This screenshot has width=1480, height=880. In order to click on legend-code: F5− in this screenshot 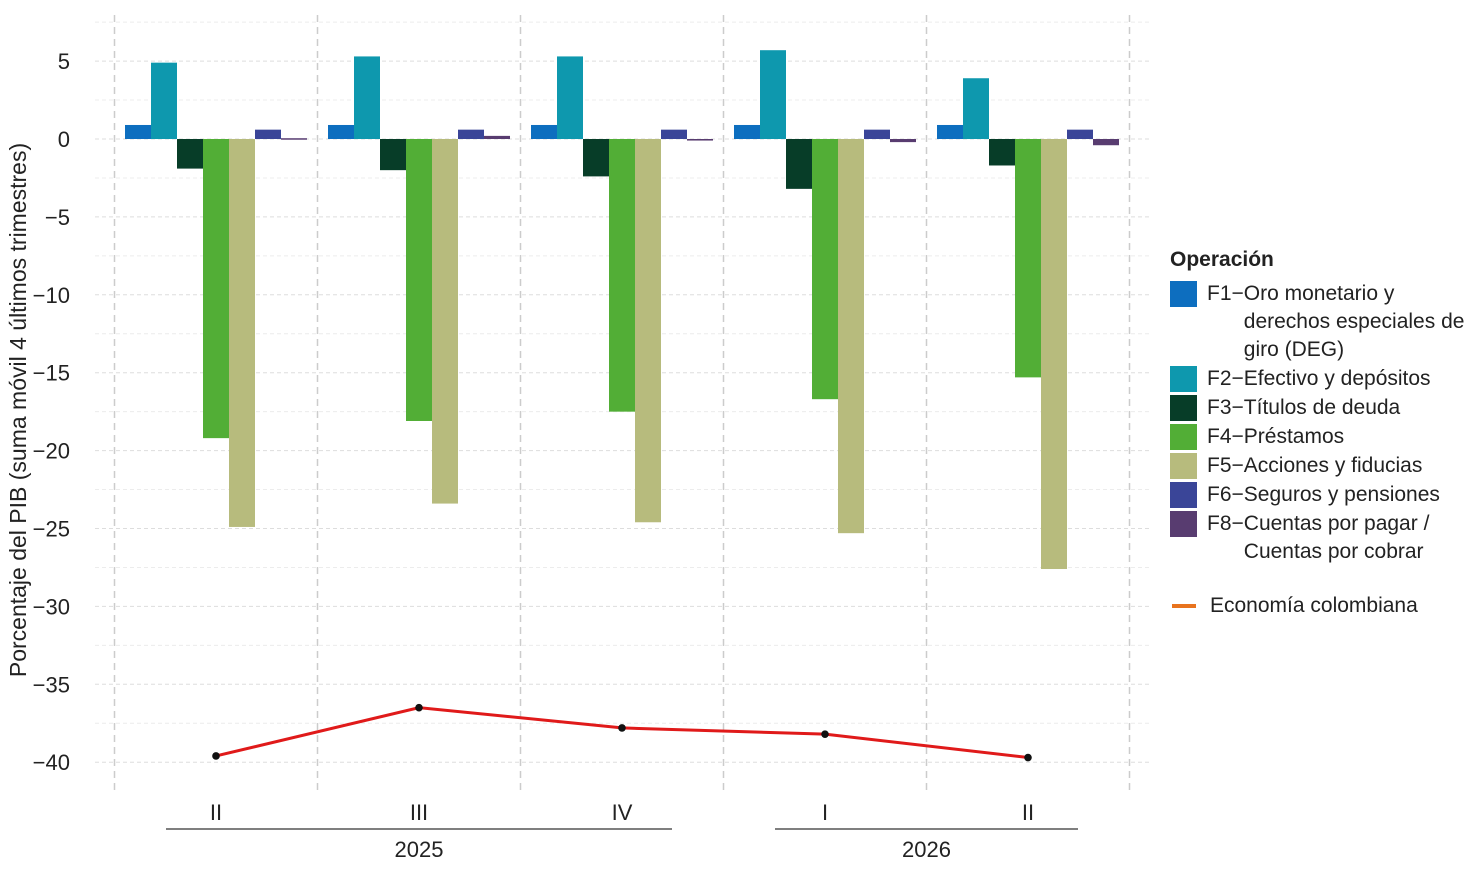, I will do `click(1225, 465)`.